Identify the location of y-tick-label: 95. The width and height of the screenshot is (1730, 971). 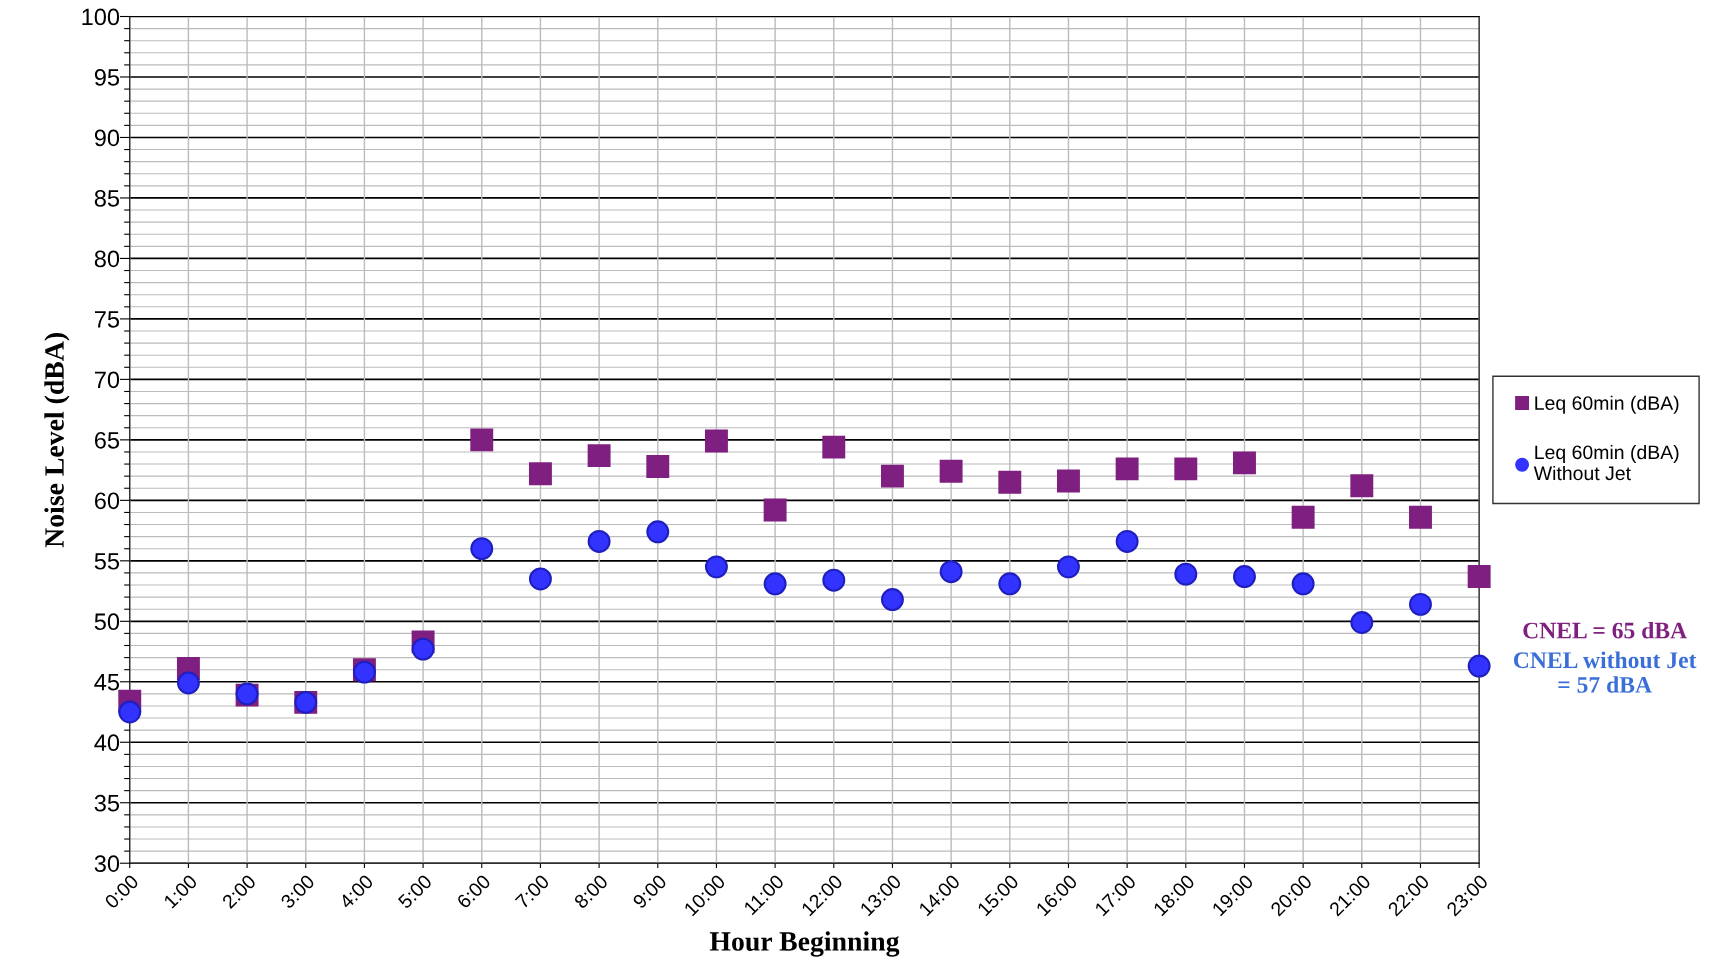
(107, 77).